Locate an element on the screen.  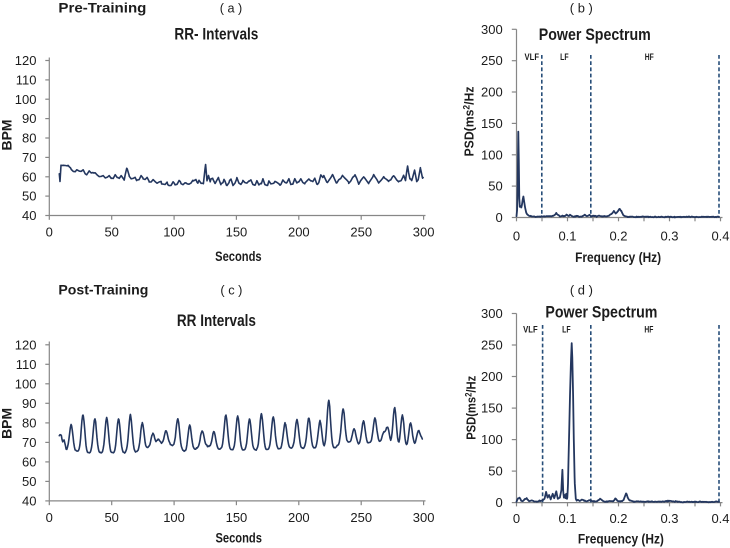
svg-text: ( a ) is located at coordinates (231, 8).